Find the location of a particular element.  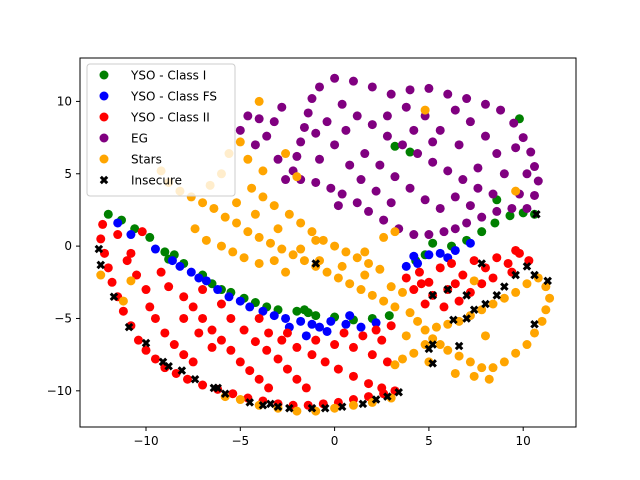

legend-box is located at coordinates (161, 130).